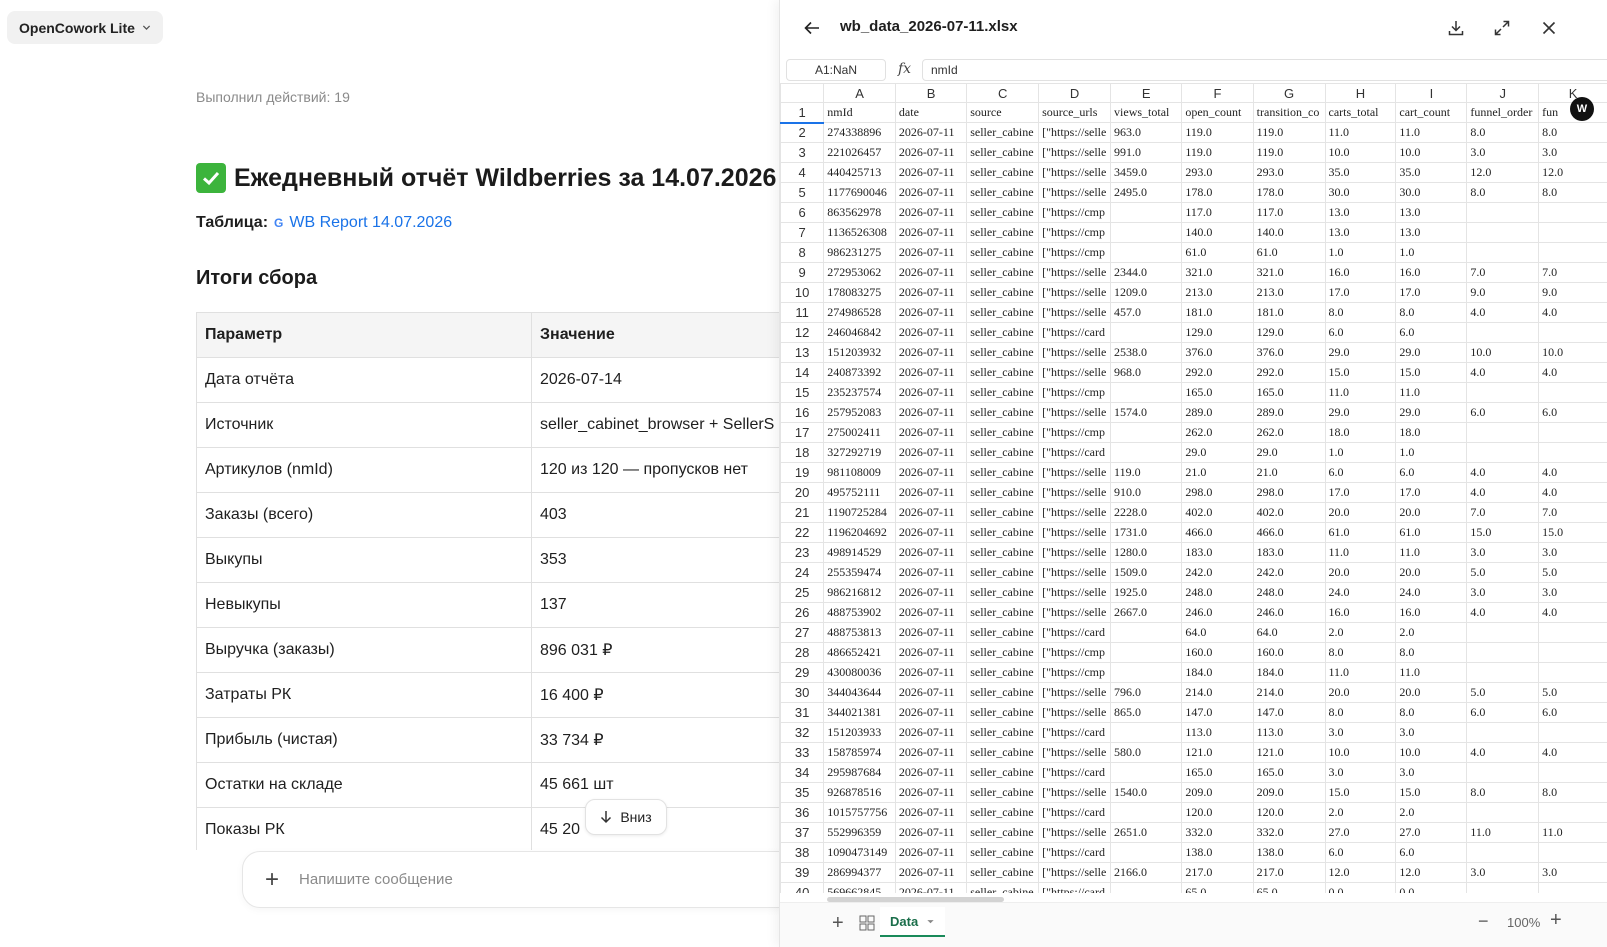 This screenshot has width=1607, height=947. I want to click on sheet-cell: 2667.0, so click(1146, 612).